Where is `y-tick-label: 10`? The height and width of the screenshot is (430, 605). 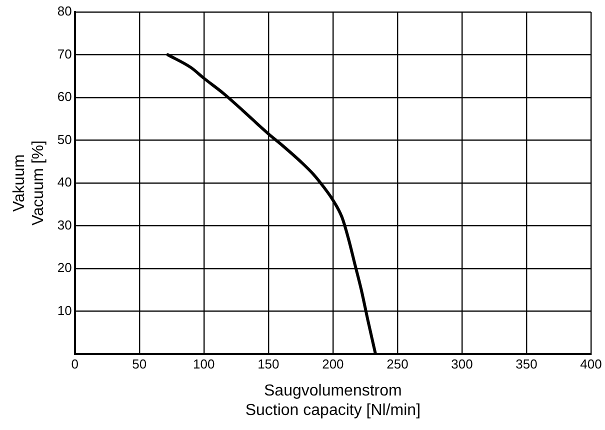
y-tick-label: 10 is located at coordinates (64, 310).